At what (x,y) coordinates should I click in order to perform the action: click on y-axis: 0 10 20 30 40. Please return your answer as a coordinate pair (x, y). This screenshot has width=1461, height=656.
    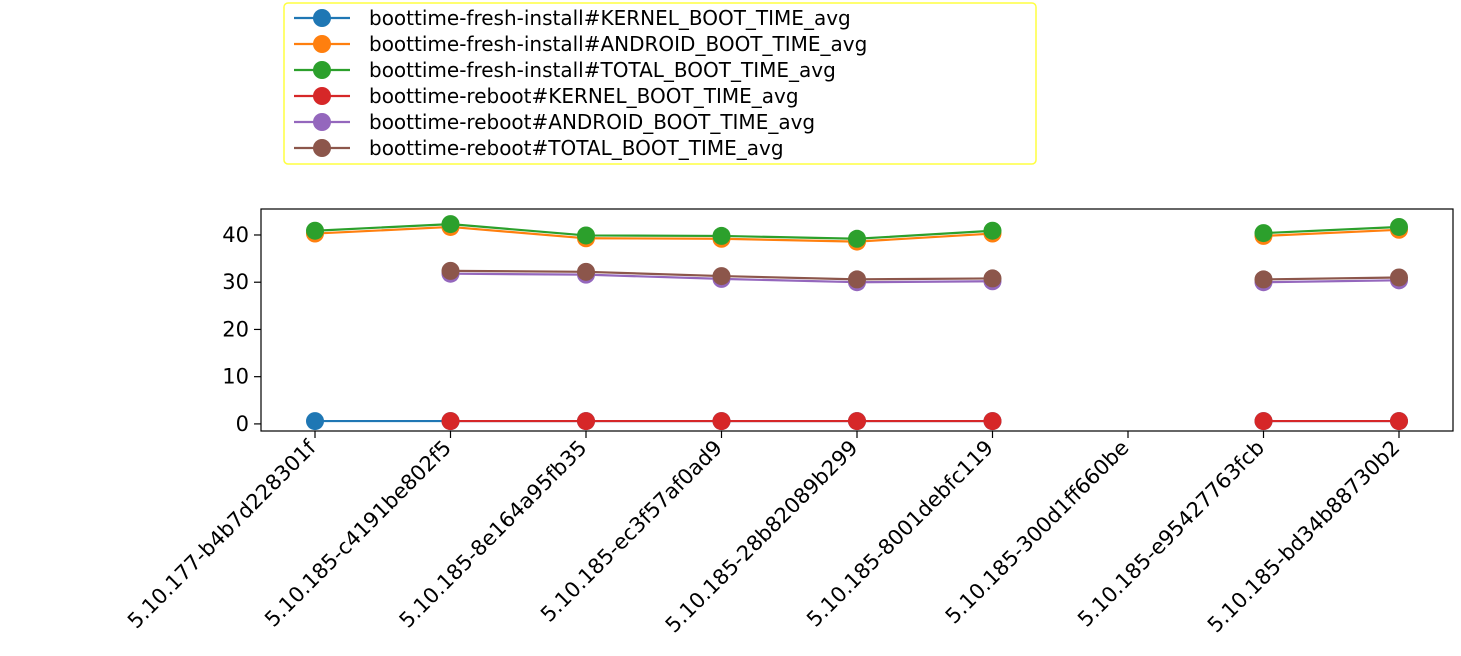
    Looking at the image, I should click on (241, 329).